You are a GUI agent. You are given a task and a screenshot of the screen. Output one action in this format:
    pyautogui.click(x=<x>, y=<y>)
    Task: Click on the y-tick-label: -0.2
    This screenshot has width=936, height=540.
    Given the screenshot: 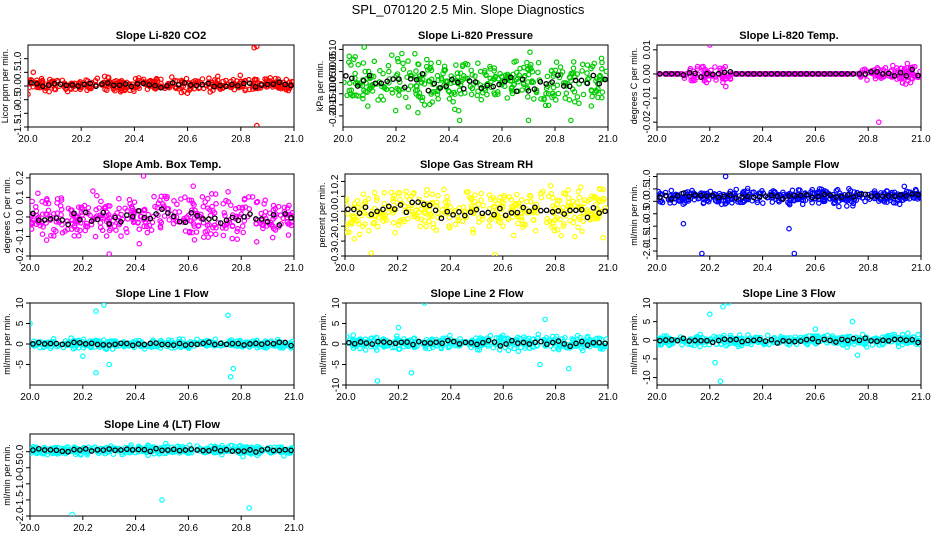 What is the action you would take?
    pyautogui.click(x=20, y=256)
    